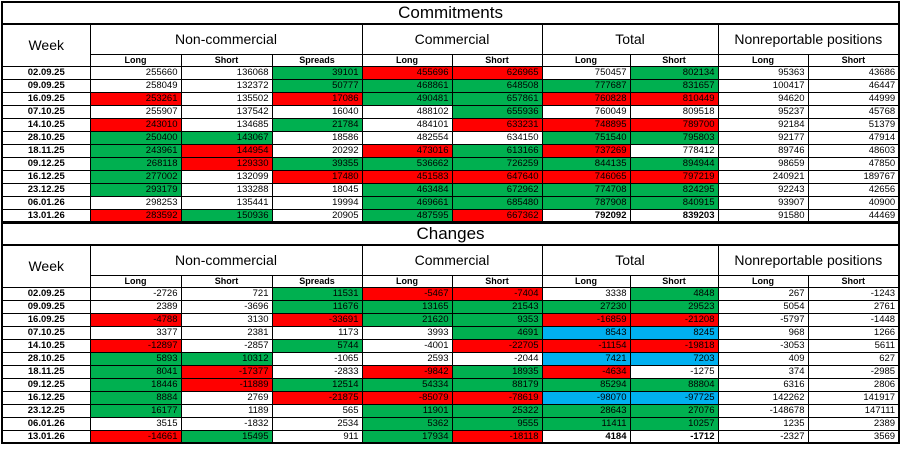 The width and height of the screenshot is (900, 459). What do you see at coordinates (46, 332) in the screenshot?
I see `week-label: 07.10.25` at bounding box center [46, 332].